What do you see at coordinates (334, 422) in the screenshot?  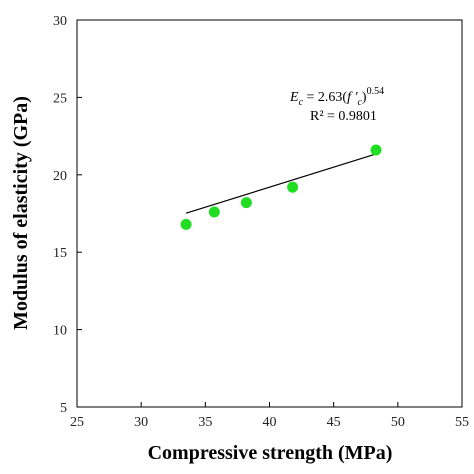 I see `x-tick-label: 45` at bounding box center [334, 422].